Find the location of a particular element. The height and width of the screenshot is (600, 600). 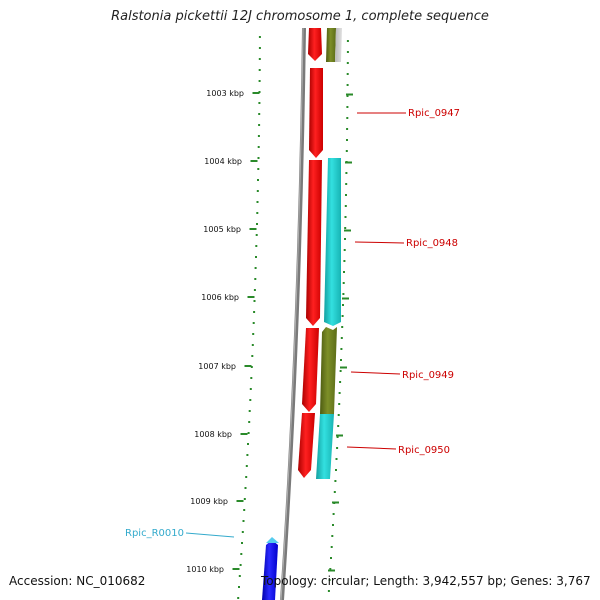

chromosome-backbone is located at coordinates (293, 313).